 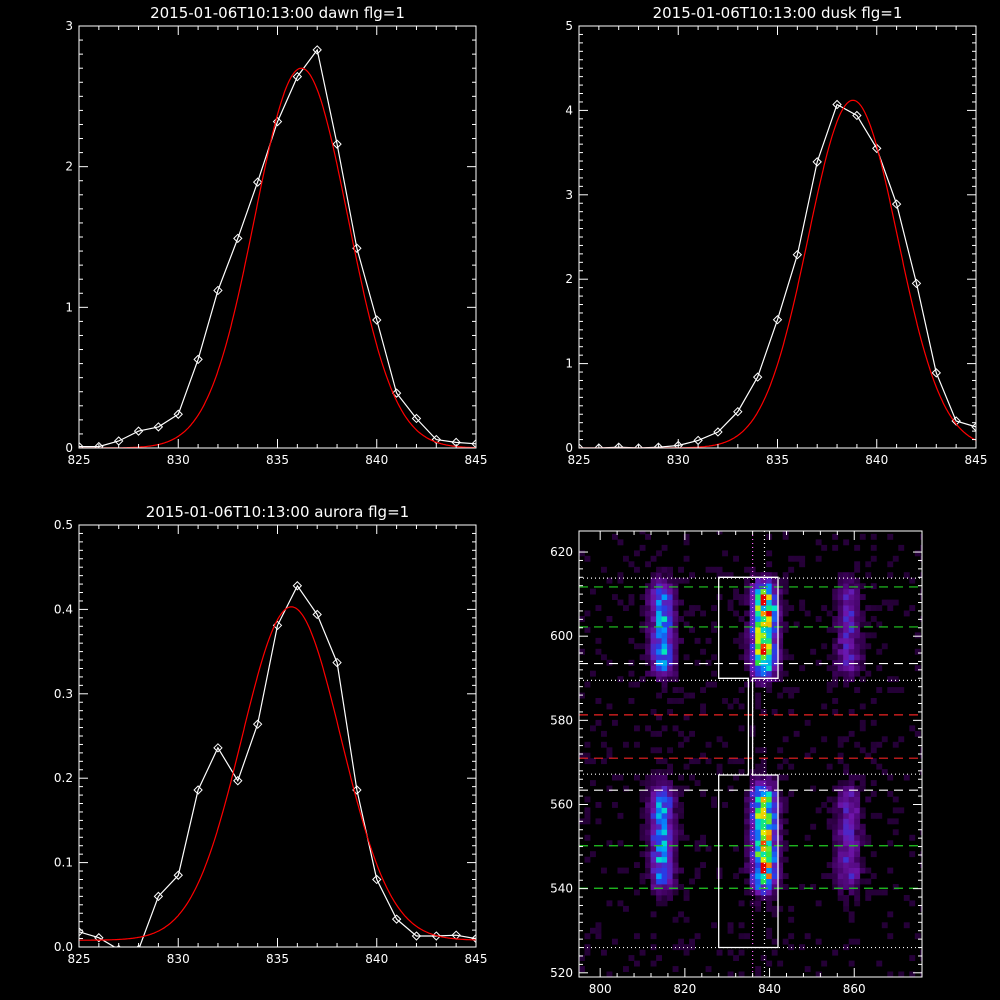 What do you see at coordinates (81, 444) in the screenshot?
I see `dawn-data-point` at bounding box center [81, 444].